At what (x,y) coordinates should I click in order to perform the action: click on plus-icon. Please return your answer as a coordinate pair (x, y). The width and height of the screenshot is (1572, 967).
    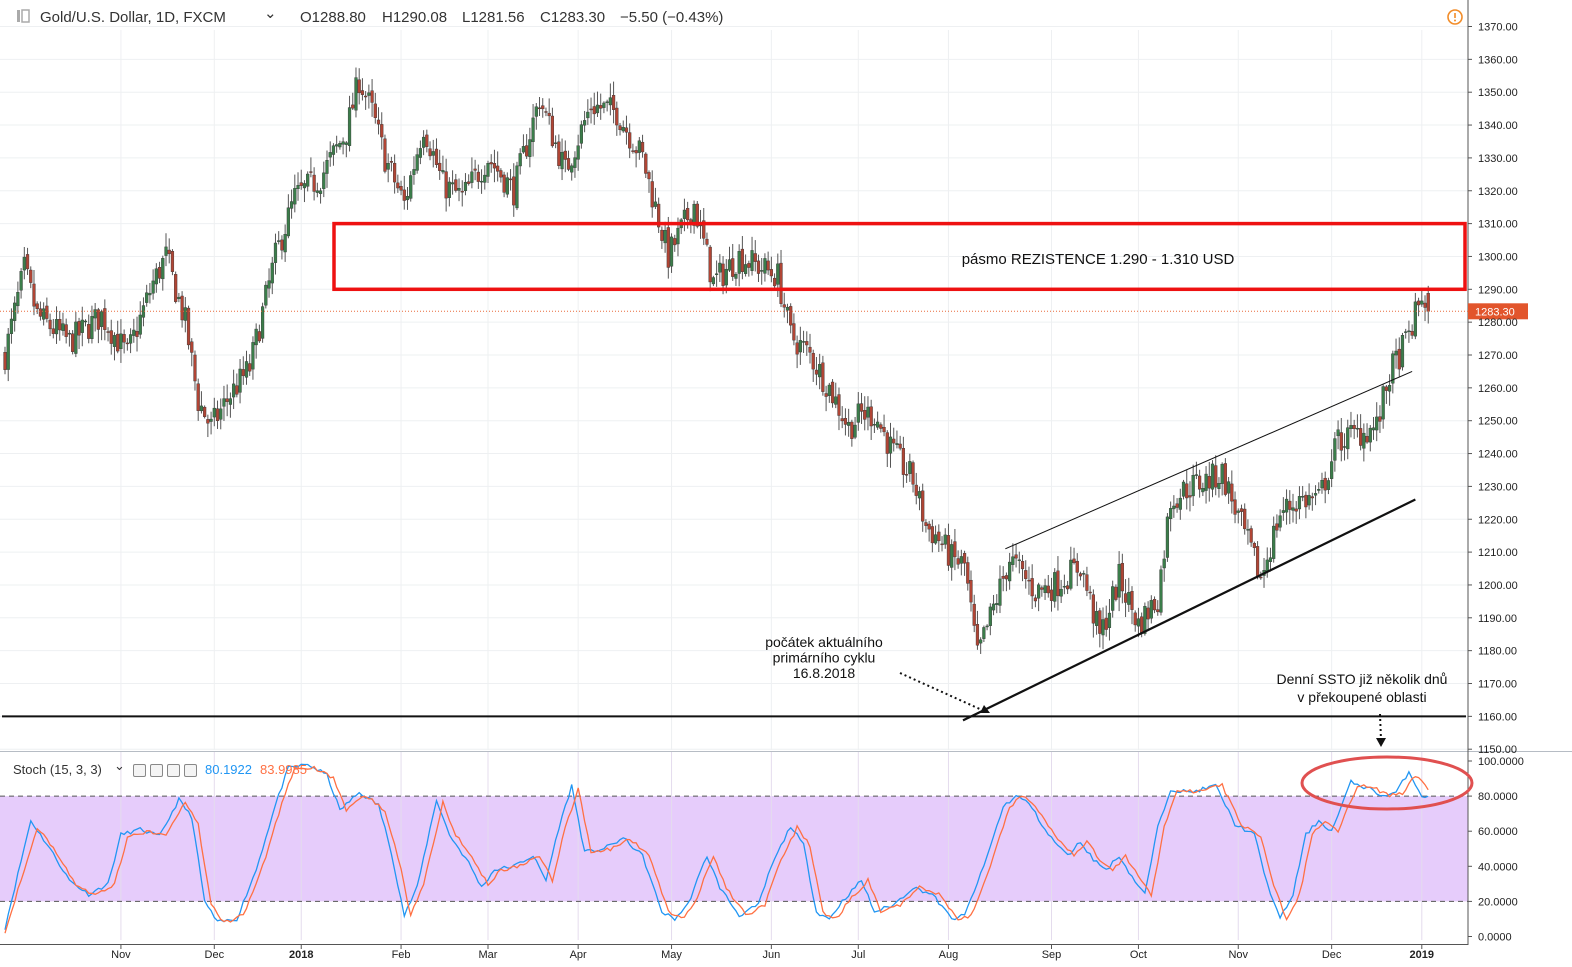
    Looking at the image, I should click on (173, 770).